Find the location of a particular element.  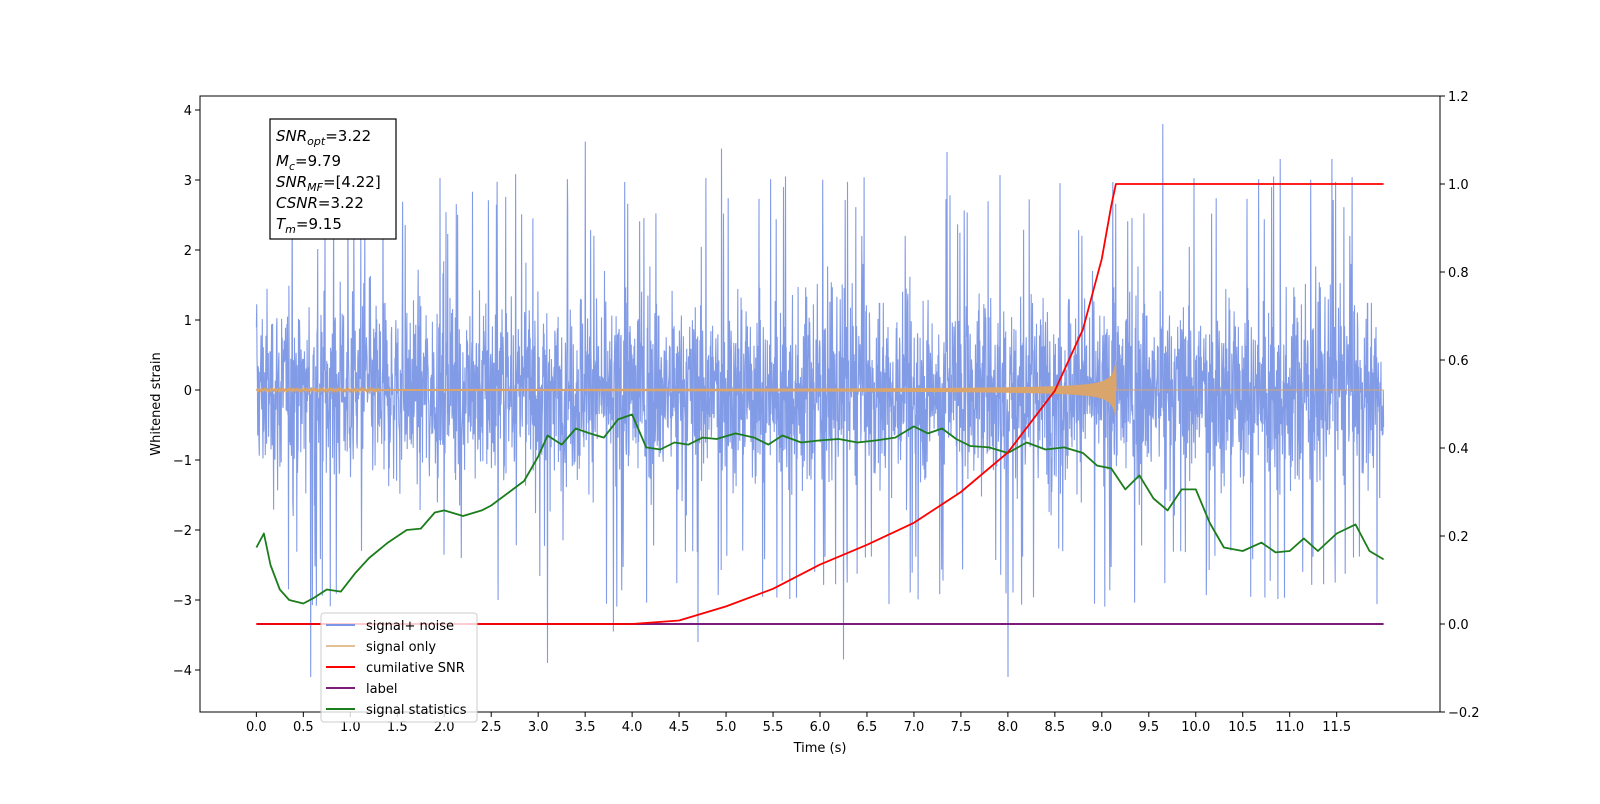

info-box-frame is located at coordinates (333, 179).